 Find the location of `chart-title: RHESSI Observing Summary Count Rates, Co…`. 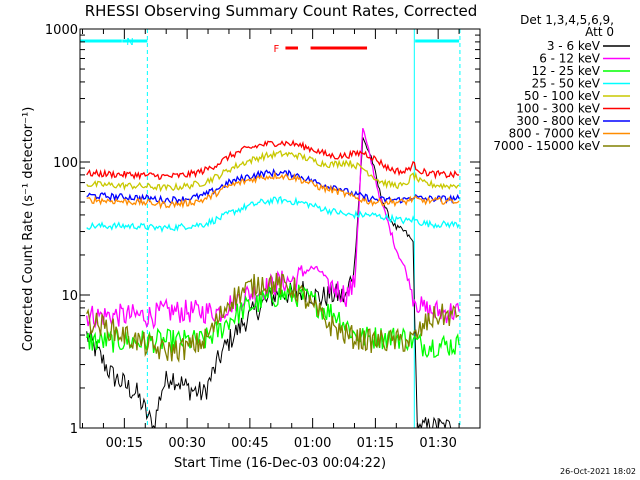

chart-title: RHESSI Observing Summary Count Rates, Co… is located at coordinates (281, 11).